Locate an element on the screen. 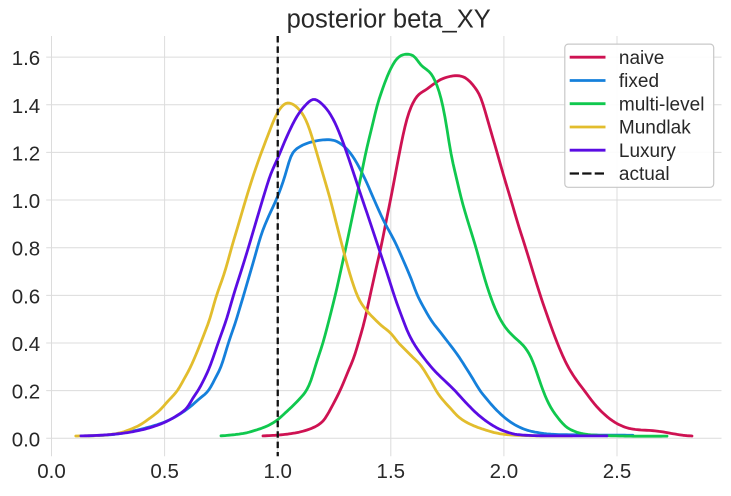 The image size is (731, 496). svg-text: Mundlak is located at coordinates (655, 128).